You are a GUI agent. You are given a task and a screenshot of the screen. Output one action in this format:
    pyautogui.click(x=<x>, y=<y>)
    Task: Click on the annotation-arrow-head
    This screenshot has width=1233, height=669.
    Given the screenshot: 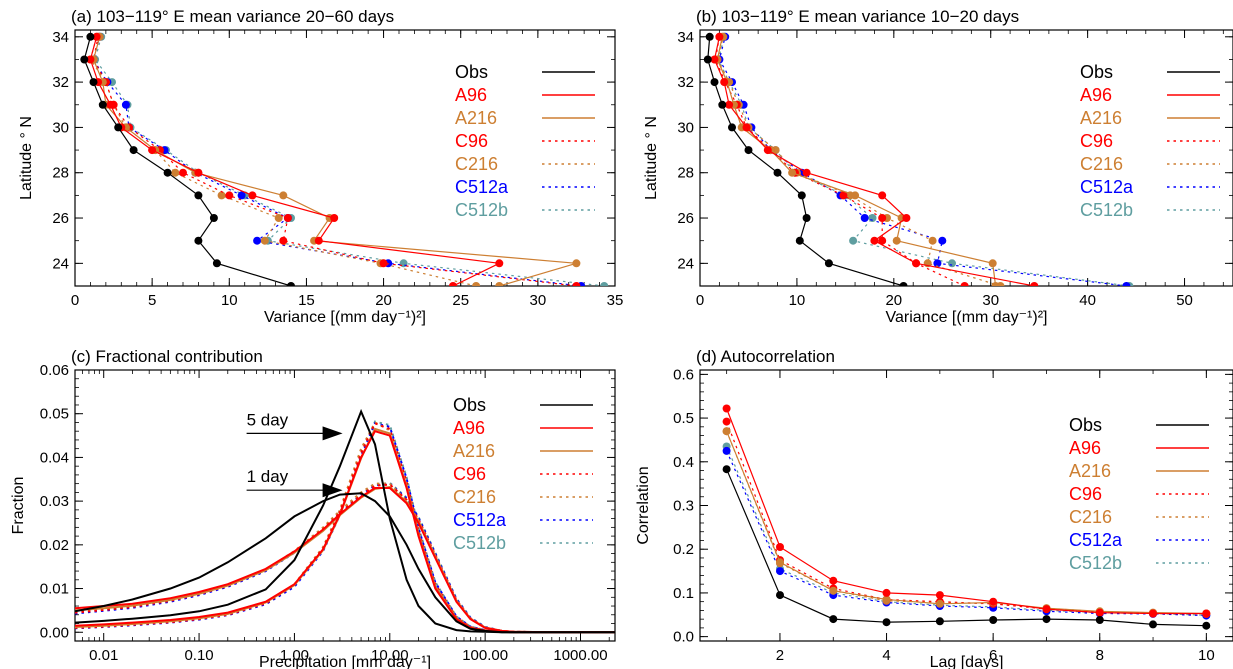 What is the action you would take?
    pyautogui.click(x=332, y=433)
    